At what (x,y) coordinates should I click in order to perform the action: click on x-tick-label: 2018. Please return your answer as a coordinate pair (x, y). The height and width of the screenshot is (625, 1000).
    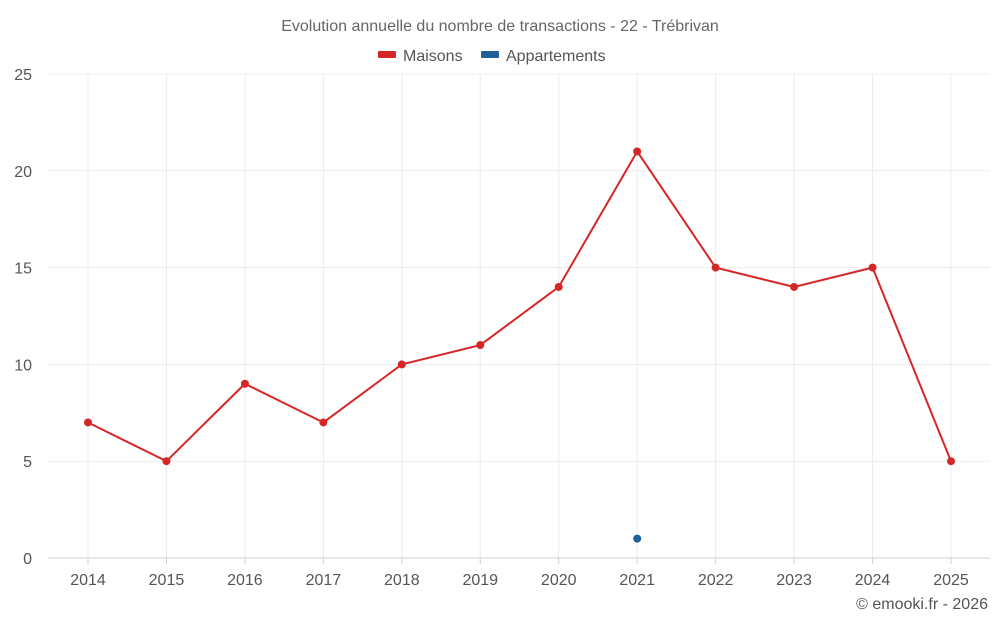
    Looking at the image, I should click on (402, 580).